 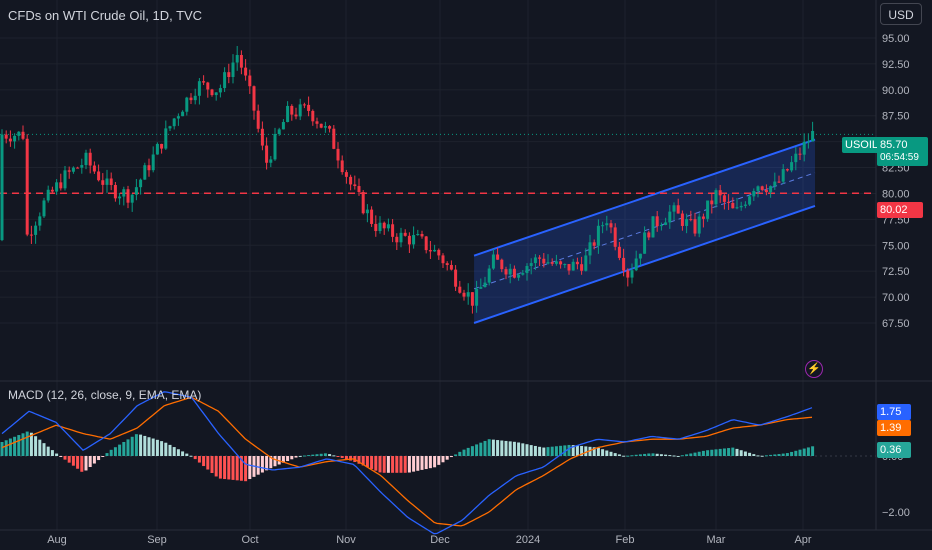 What do you see at coordinates (157, 540) in the screenshot?
I see `time-tick-label: Sep` at bounding box center [157, 540].